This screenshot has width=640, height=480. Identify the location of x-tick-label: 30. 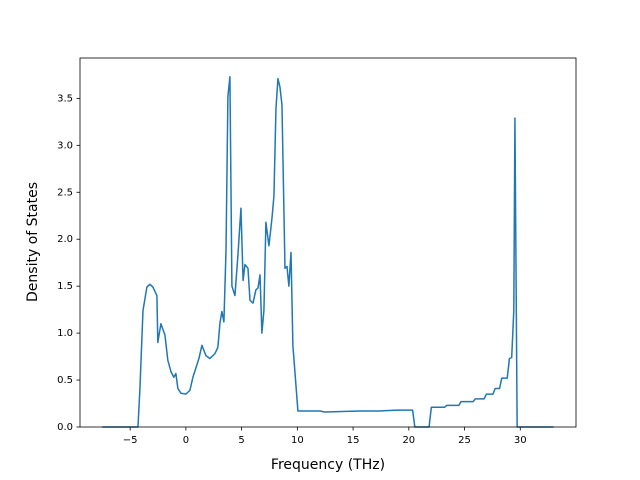
(520, 440).